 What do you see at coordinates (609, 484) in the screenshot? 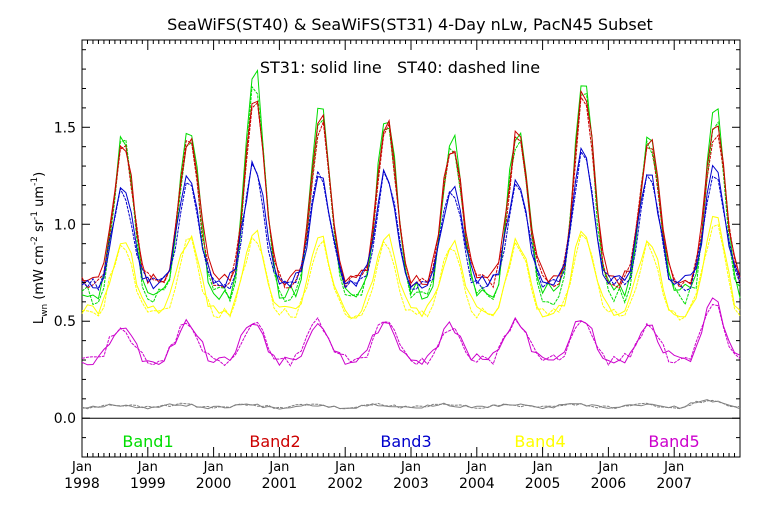
I see `x-tick-label-year: 2006` at bounding box center [609, 484].